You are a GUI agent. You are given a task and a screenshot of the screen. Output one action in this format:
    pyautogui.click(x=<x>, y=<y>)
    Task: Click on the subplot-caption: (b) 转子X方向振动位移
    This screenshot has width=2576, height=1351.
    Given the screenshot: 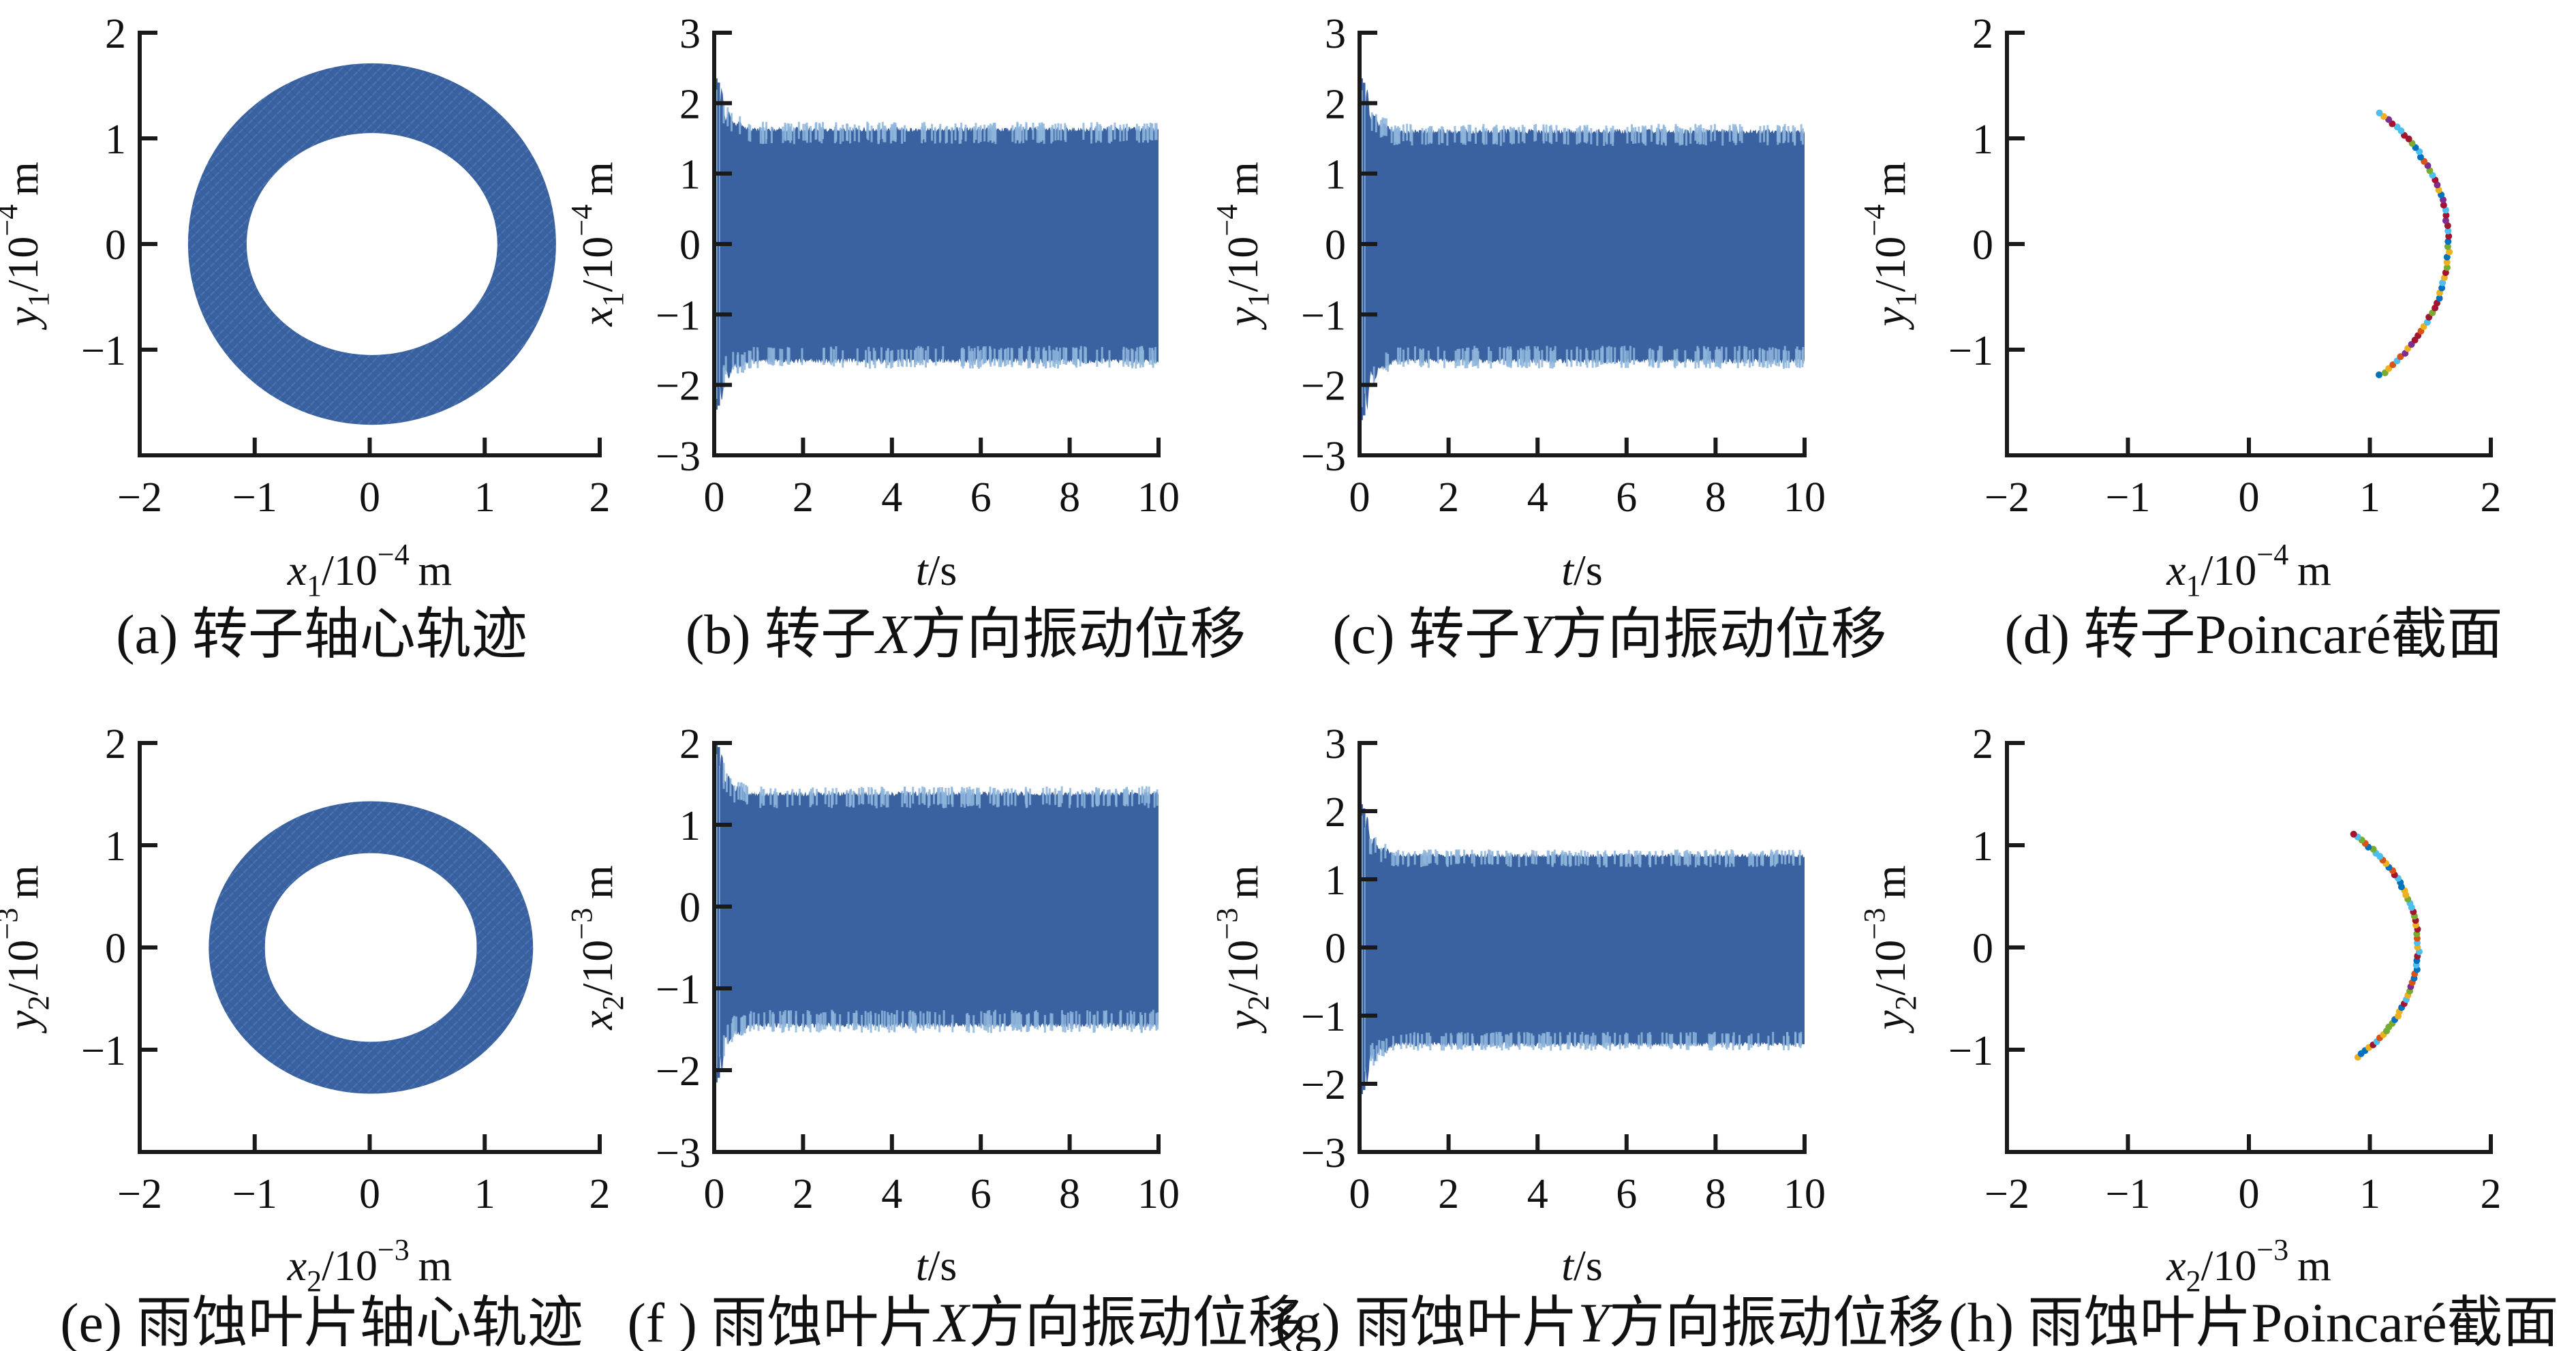 What is the action you would take?
    pyautogui.click(x=966, y=634)
    